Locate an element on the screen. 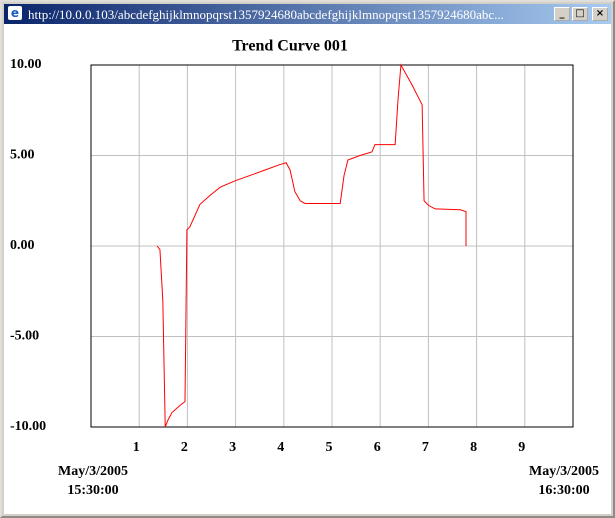 The width and height of the screenshot is (615, 518). range-time: 15:30:00 is located at coordinates (92, 490).